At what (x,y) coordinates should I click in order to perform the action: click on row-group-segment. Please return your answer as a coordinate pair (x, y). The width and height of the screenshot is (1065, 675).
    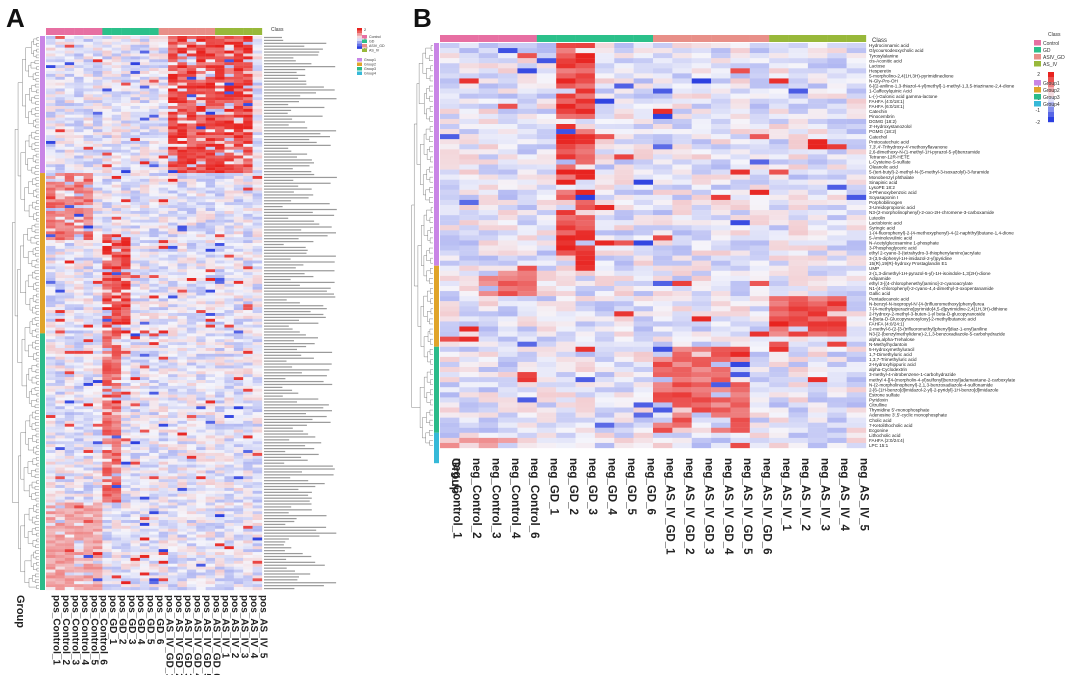
    Looking at the image, I should click on (42, 253).